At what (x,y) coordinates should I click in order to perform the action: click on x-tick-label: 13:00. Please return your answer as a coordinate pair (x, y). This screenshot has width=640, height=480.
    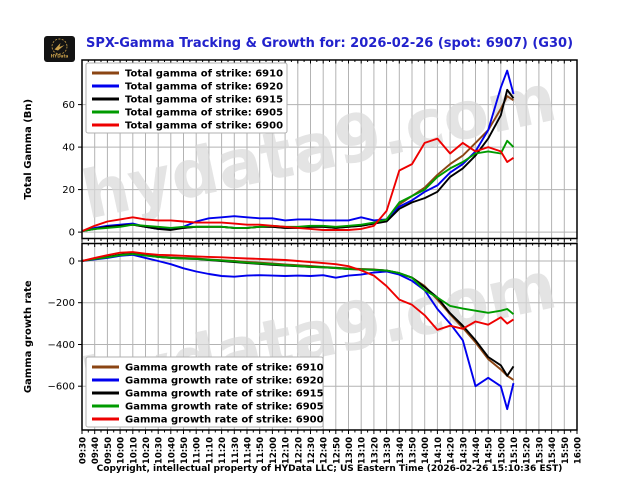
    Looking at the image, I should click on (350, 450).